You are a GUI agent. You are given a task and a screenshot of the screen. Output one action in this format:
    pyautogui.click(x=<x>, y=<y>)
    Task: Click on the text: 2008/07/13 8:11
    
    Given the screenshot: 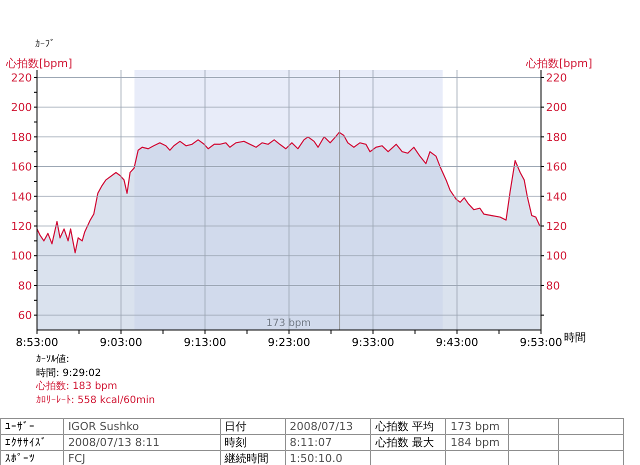 What is the action you would take?
    pyautogui.click(x=142, y=442)
    